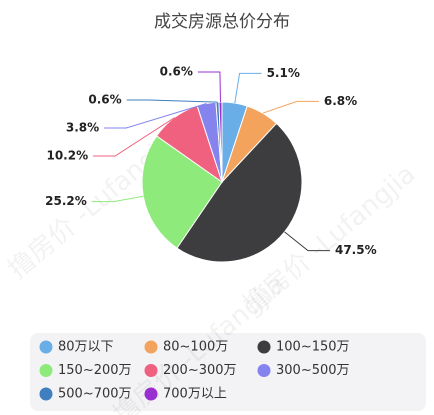  What do you see at coordinates (313, 370) in the screenshot?
I see `legend-label: 300~500万` at bounding box center [313, 370].